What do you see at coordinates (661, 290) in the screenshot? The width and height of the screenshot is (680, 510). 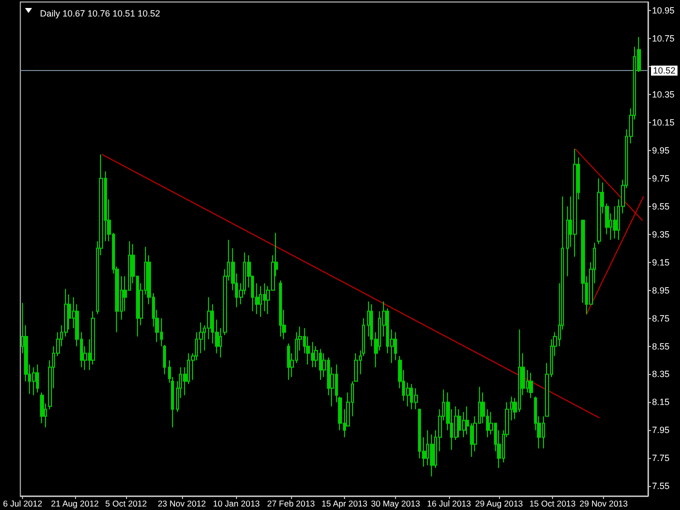 I see `y-tick-label: 8.95` at bounding box center [661, 290].